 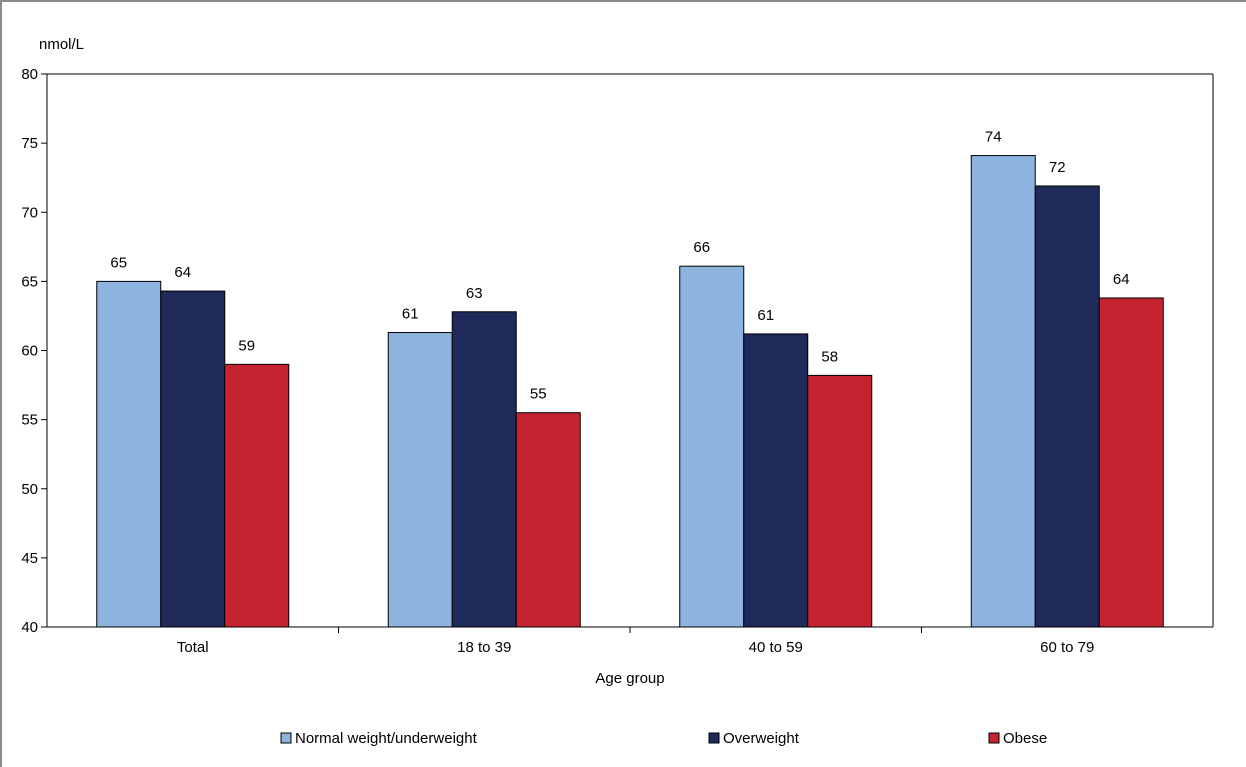 What do you see at coordinates (193, 647) in the screenshot?
I see `x-tick-label: Total` at bounding box center [193, 647].